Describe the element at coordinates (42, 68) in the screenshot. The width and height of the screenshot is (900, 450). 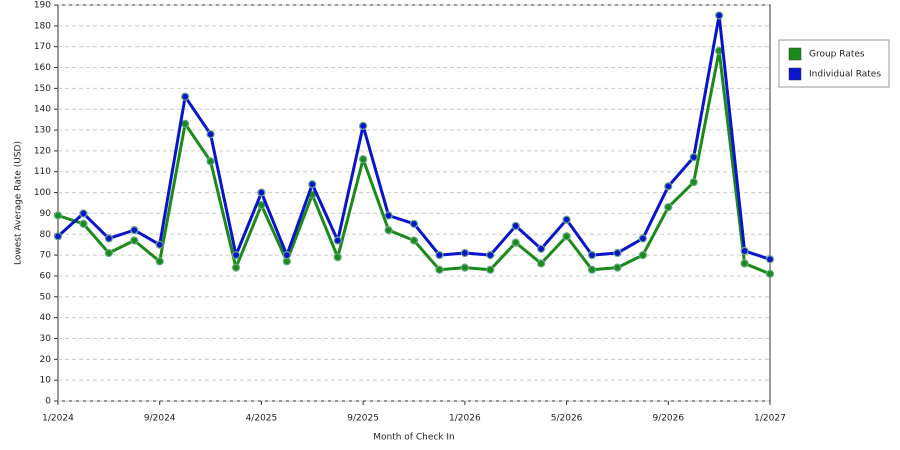
I see `y-tick-label: 160` at that location.